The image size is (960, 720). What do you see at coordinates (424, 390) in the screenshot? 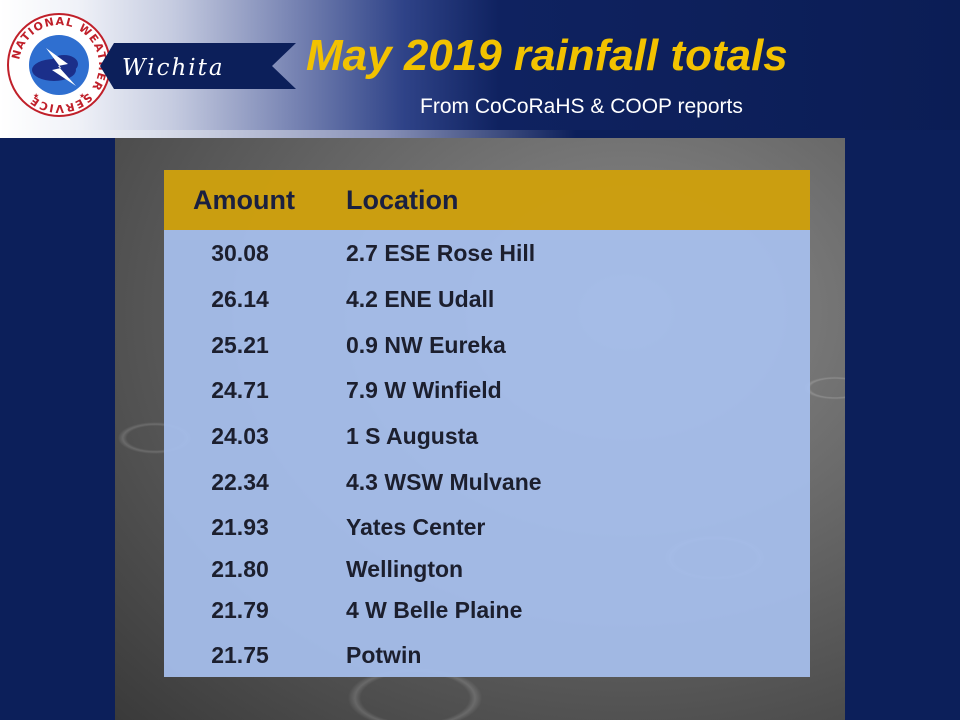
I see `location-cell: 7.9 W Winfield` at bounding box center [424, 390].